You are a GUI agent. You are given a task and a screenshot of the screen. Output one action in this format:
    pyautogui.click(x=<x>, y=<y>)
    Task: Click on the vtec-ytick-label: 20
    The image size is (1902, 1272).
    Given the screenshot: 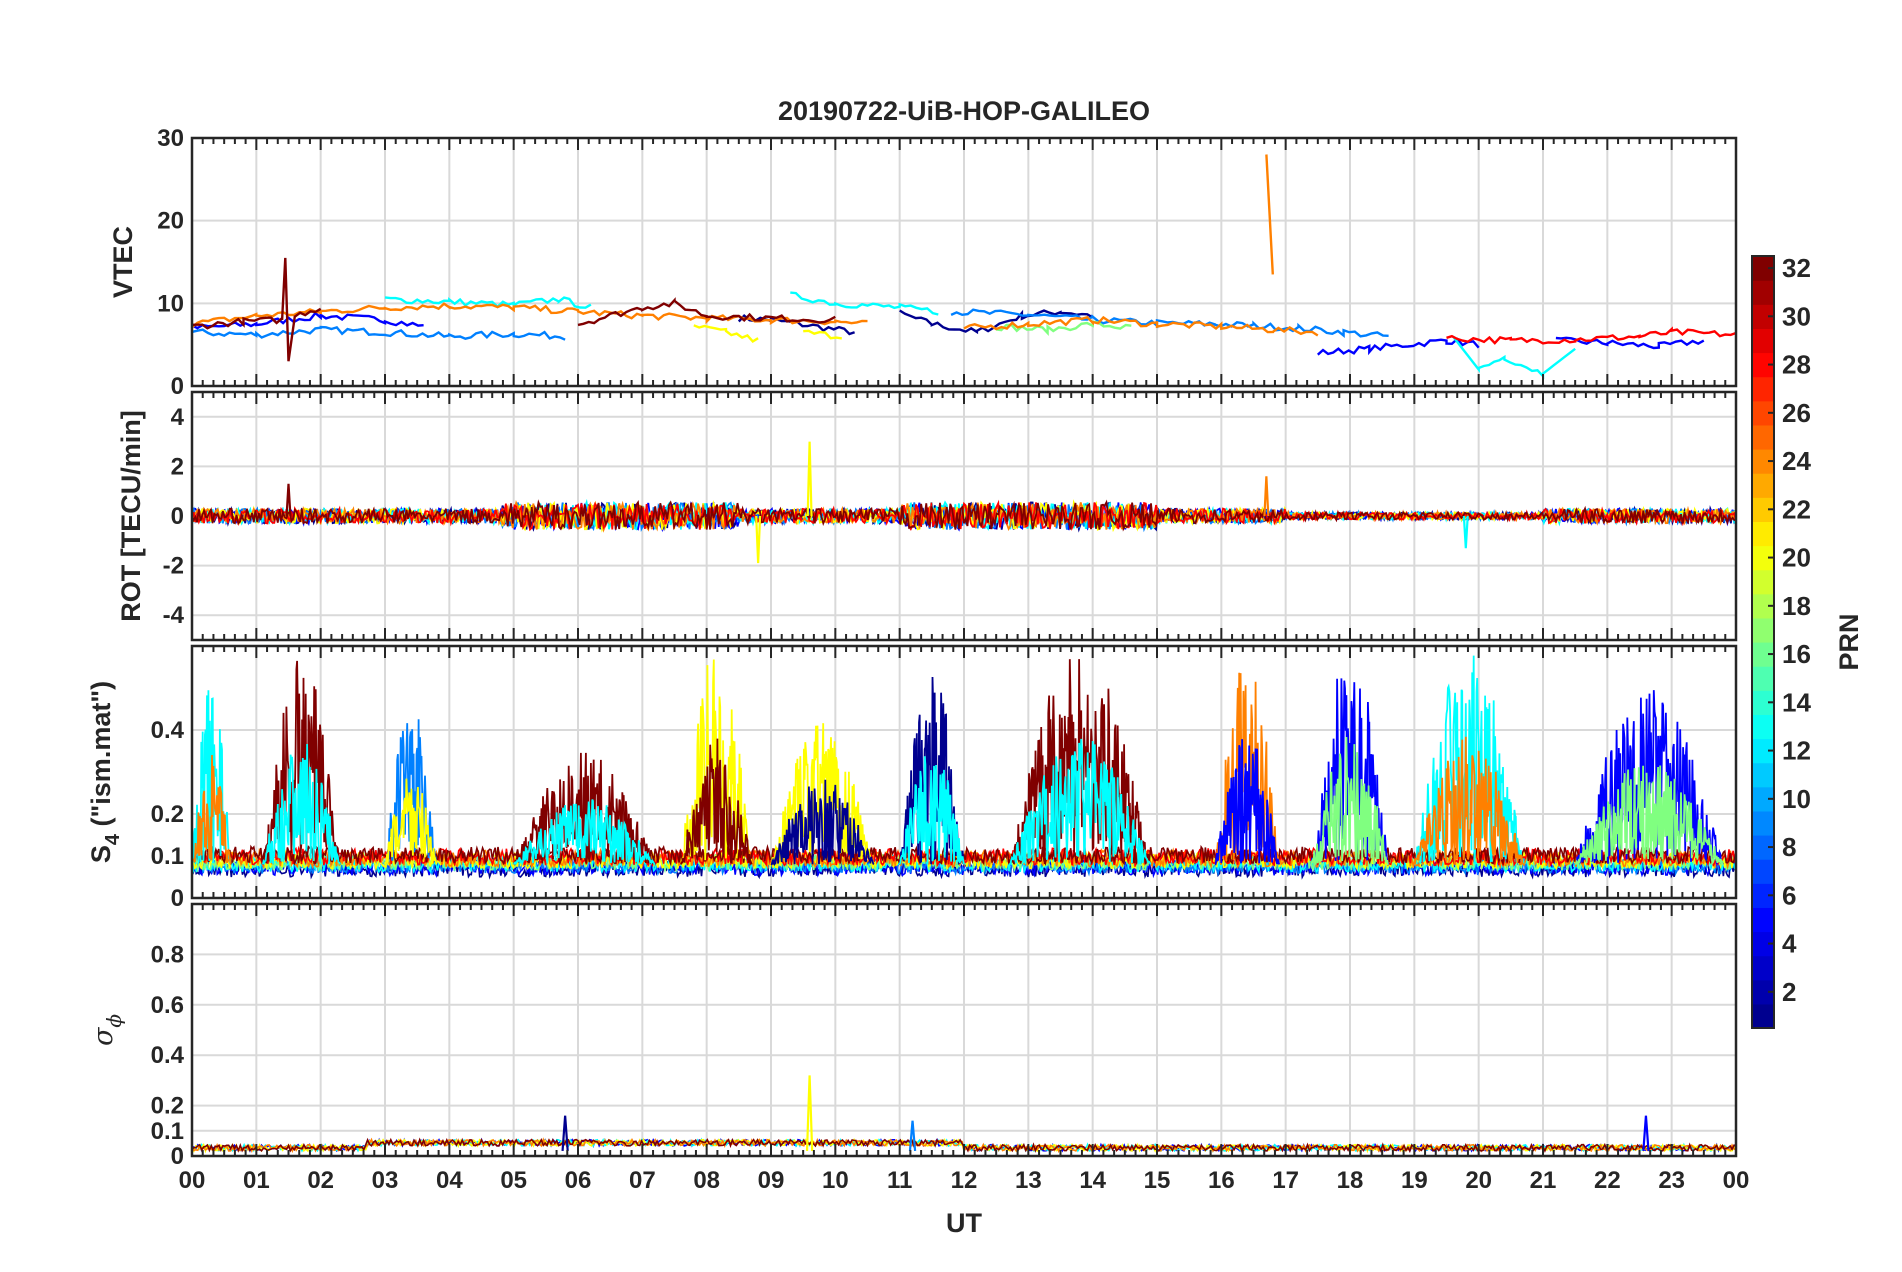 What is the action you would take?
    pyautogui.click(x=170, y=221)
    